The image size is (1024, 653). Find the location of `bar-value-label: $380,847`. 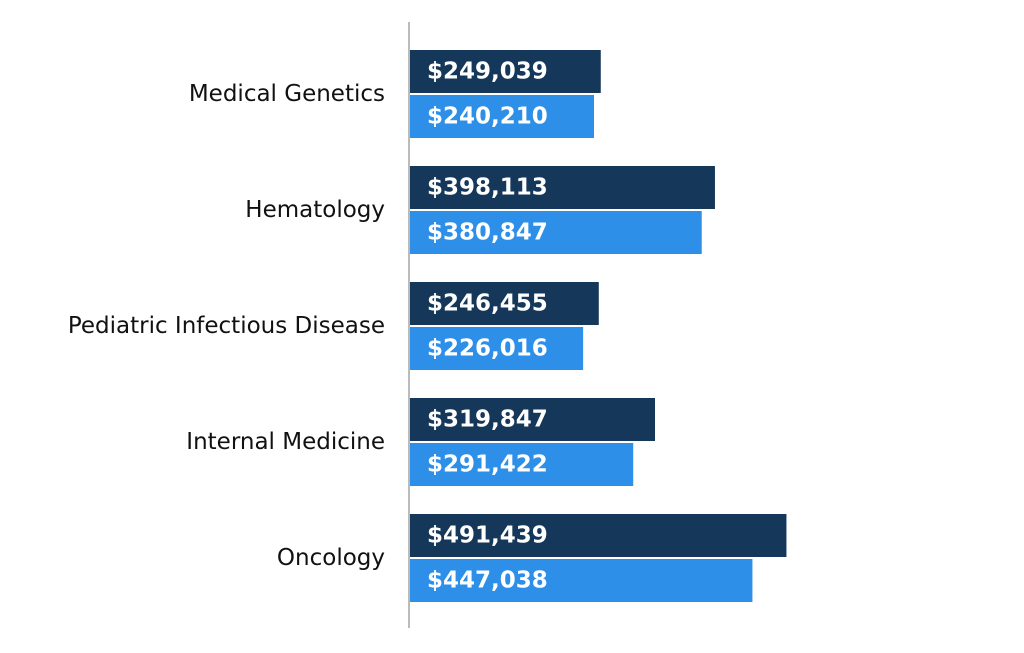

bar-value-label: $380,847 is located at coordinates (487, 233).